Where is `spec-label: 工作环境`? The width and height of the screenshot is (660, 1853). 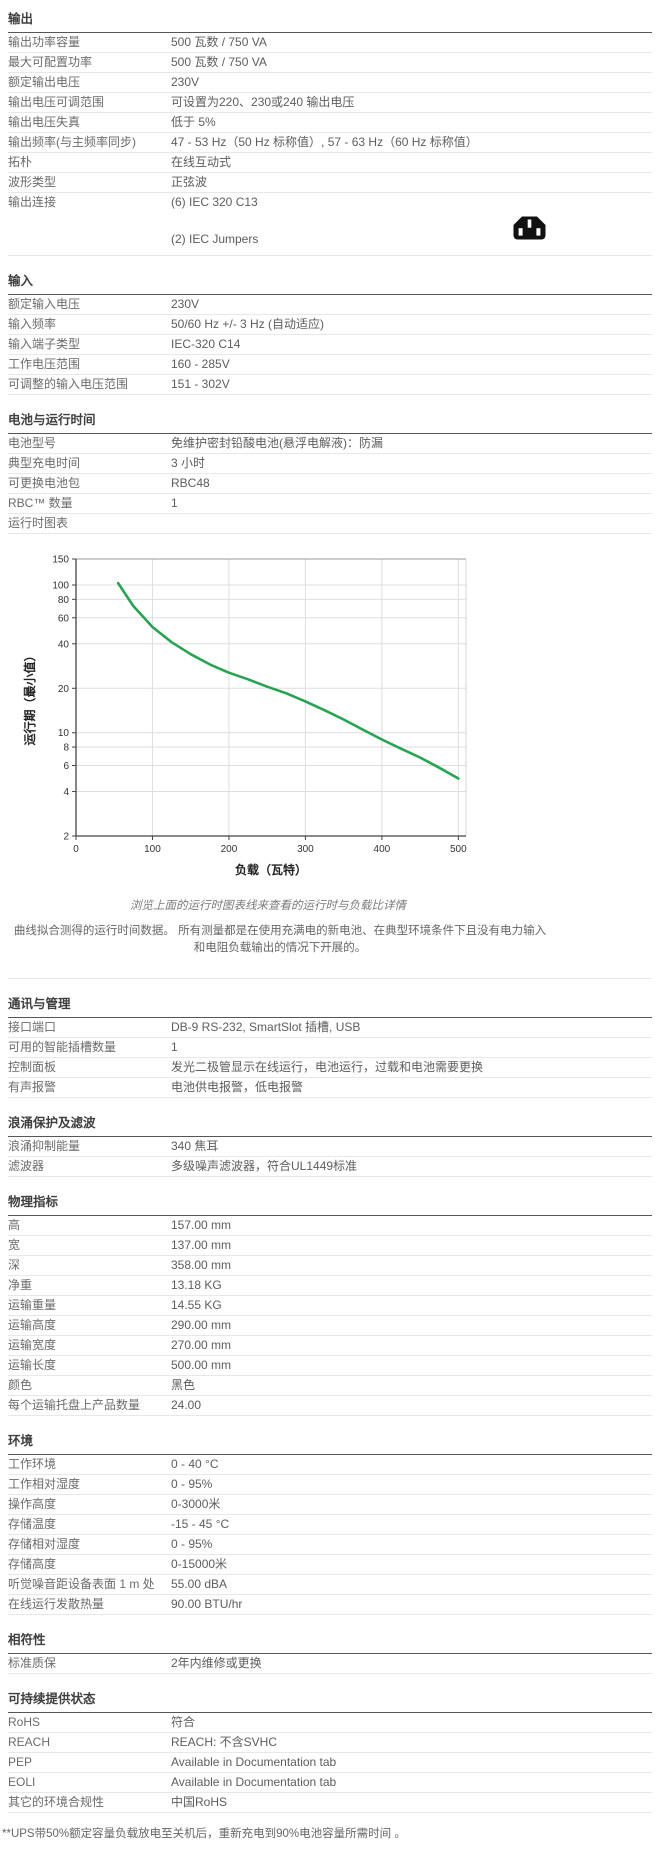
spec-label: 工作环境 is located at coordinates (32, 1463).